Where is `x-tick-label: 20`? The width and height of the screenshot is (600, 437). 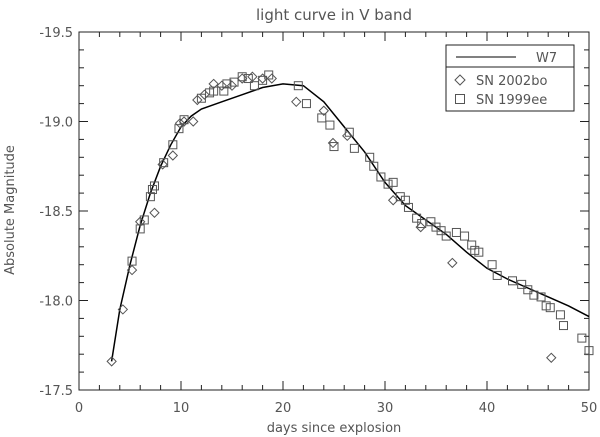 x-tick-label: 20 is located at coordinates (283, 408).